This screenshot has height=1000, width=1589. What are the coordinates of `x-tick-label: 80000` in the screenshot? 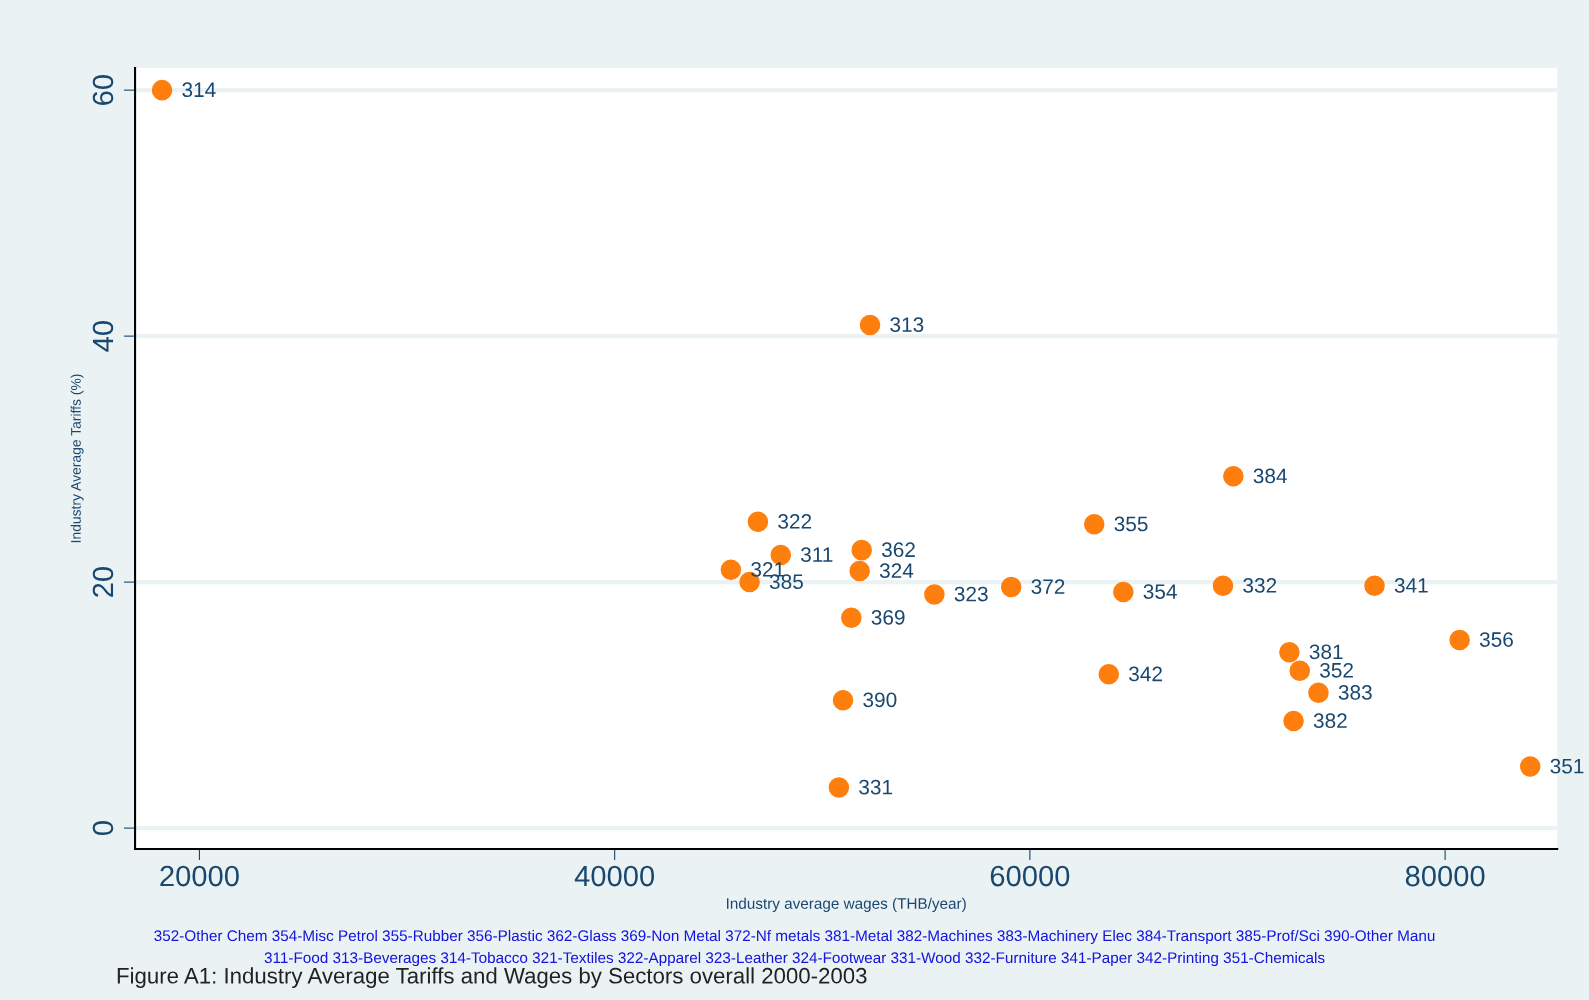 It's located at (1445, 876).